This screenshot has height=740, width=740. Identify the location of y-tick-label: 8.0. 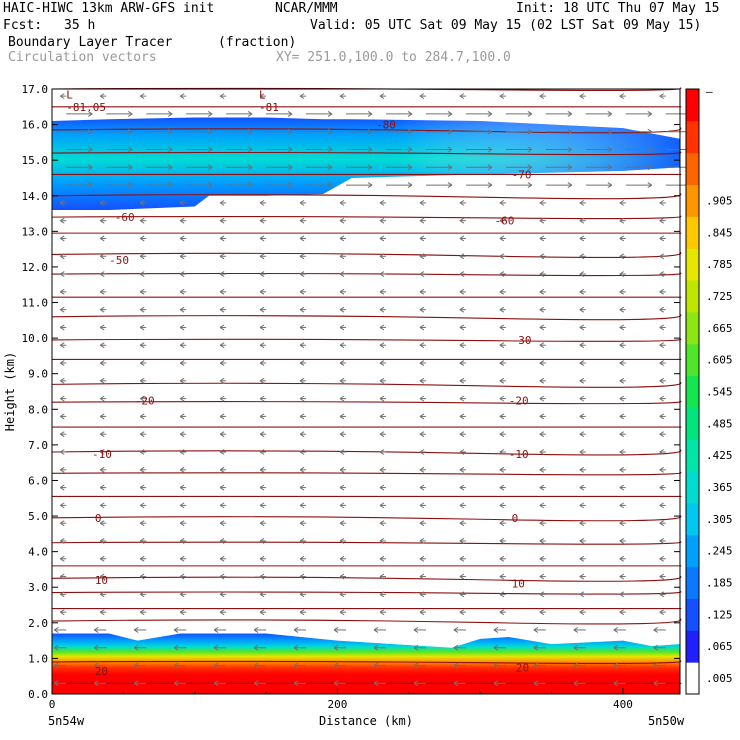
(38, 409).